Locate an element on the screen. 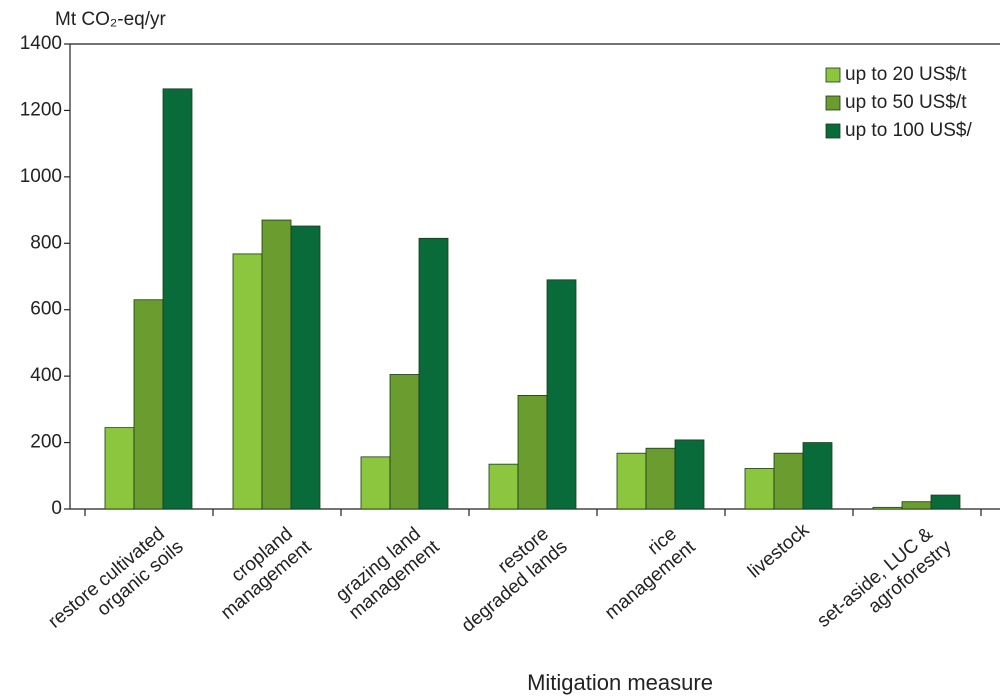  y-tick-label: 1000 is located at coordinates (41, 176).